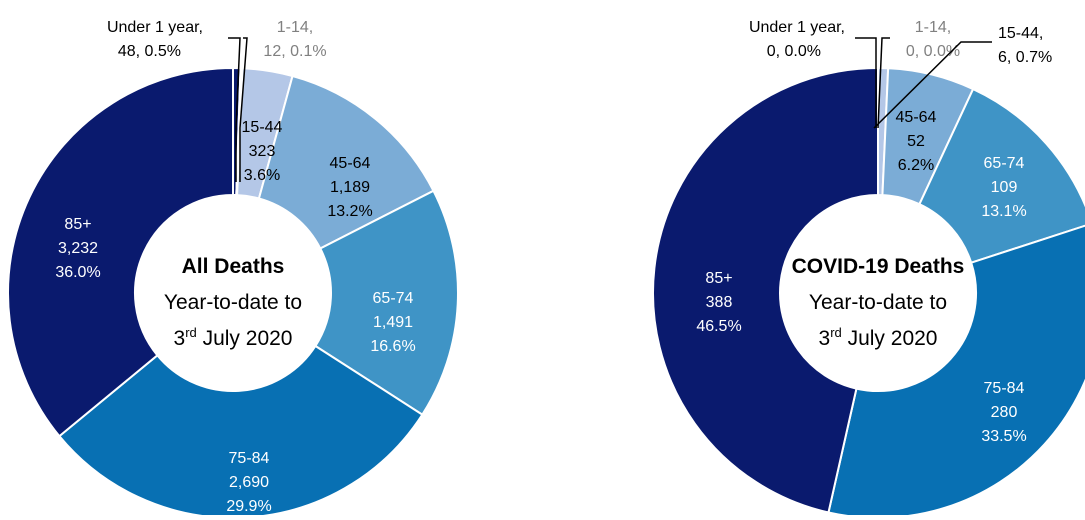  I want to click on center-title: COVID-19 Deaths, so click(878, 266).